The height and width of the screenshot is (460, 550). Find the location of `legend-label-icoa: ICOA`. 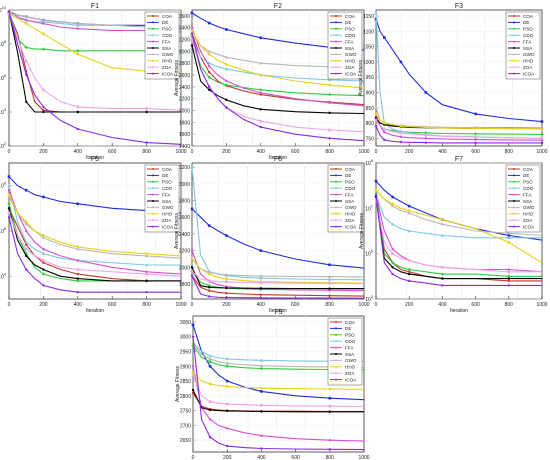

legend-label-icoa: ICOA is located at coordinates (351, 226).